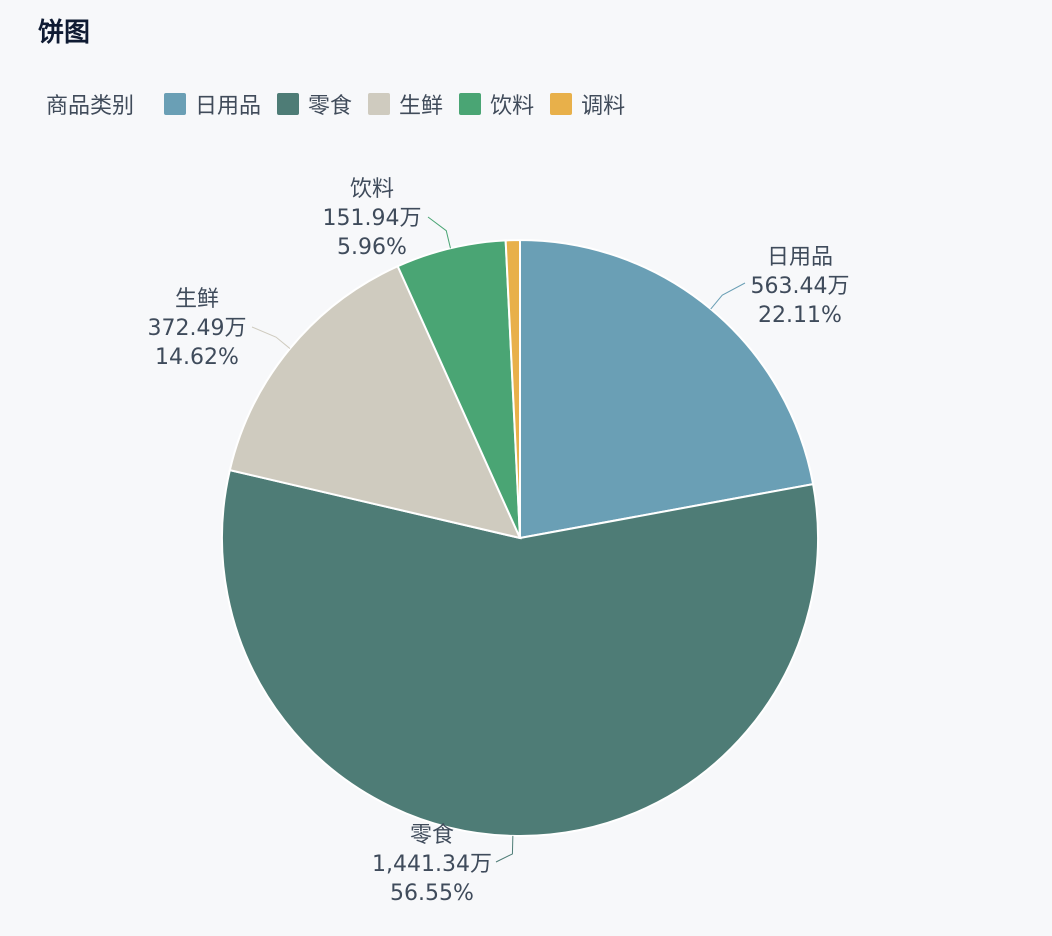  Describe the element at coordinates (432, 835) in the screenshot. I see `slice-label-name: 零食` at that location.